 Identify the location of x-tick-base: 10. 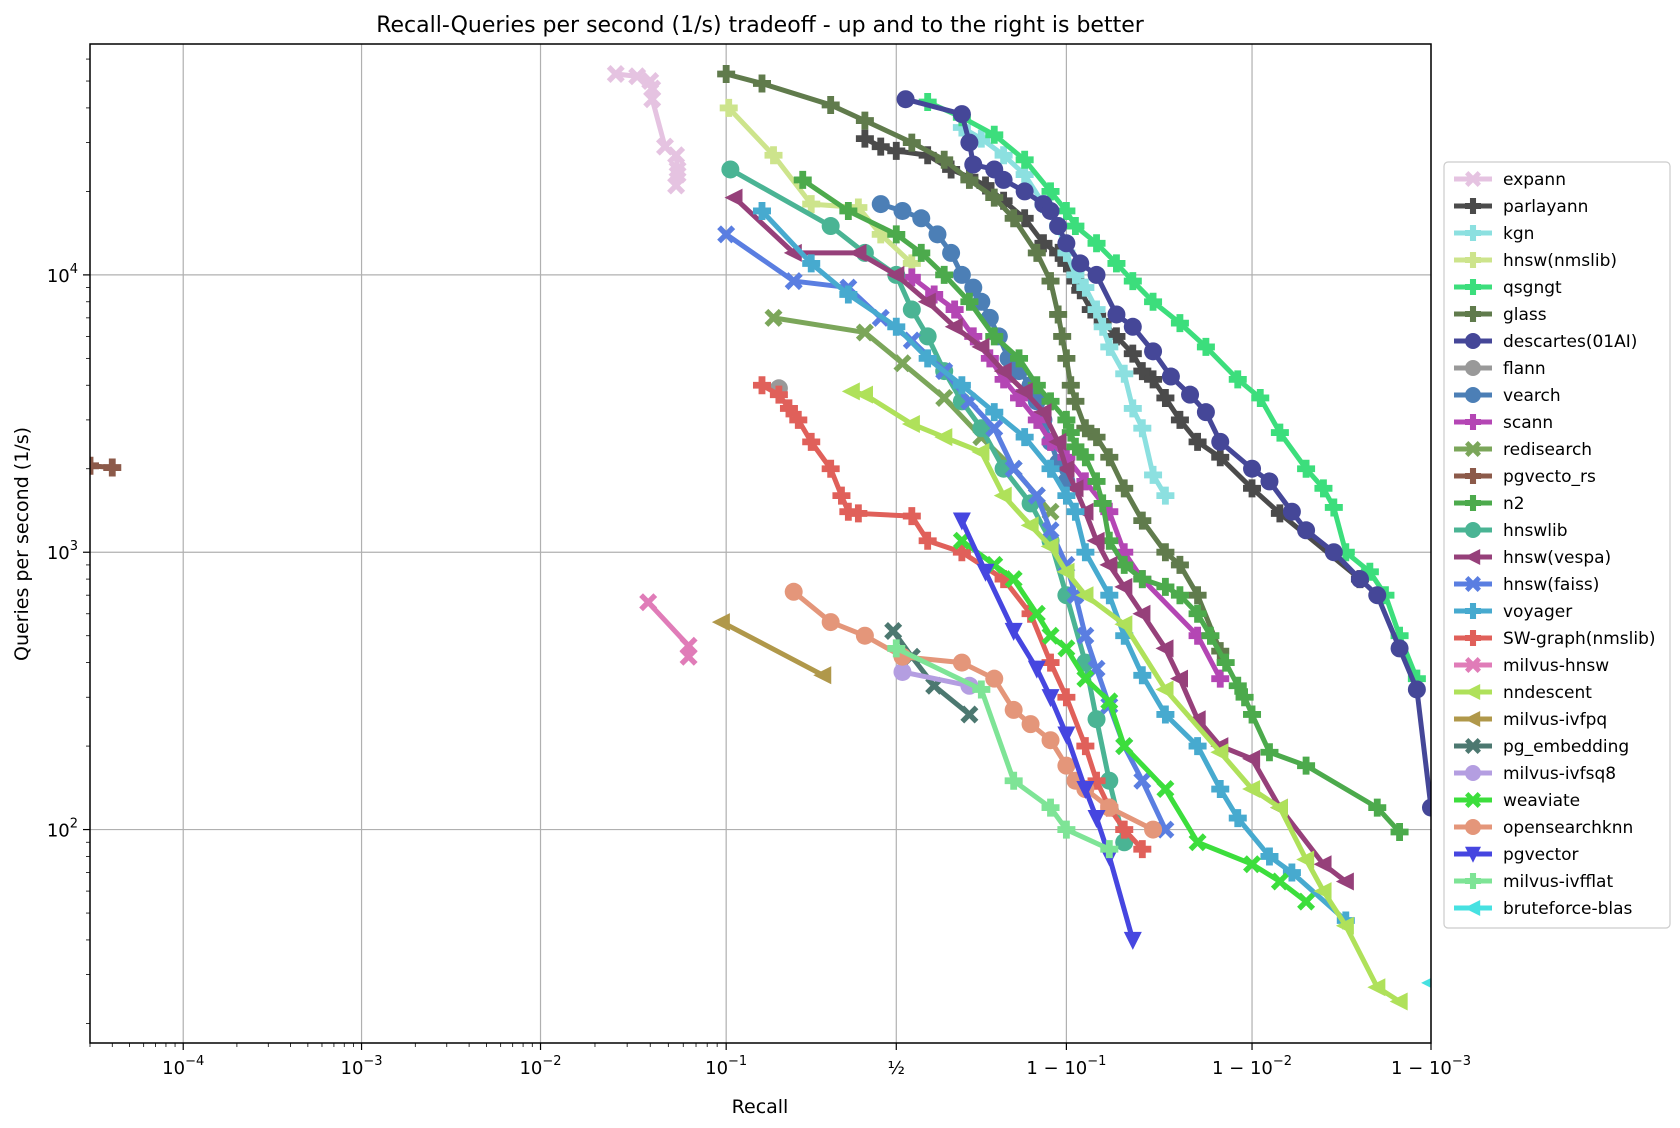
(716, 1068).